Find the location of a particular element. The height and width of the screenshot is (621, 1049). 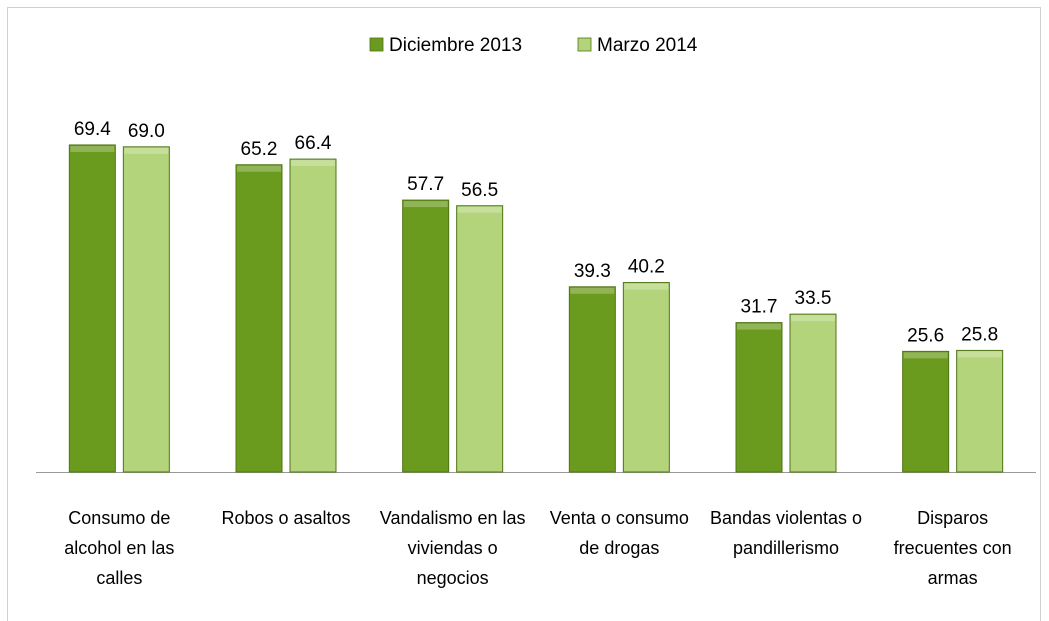

data-label: 25.6 is located at coordinates (925, 335).